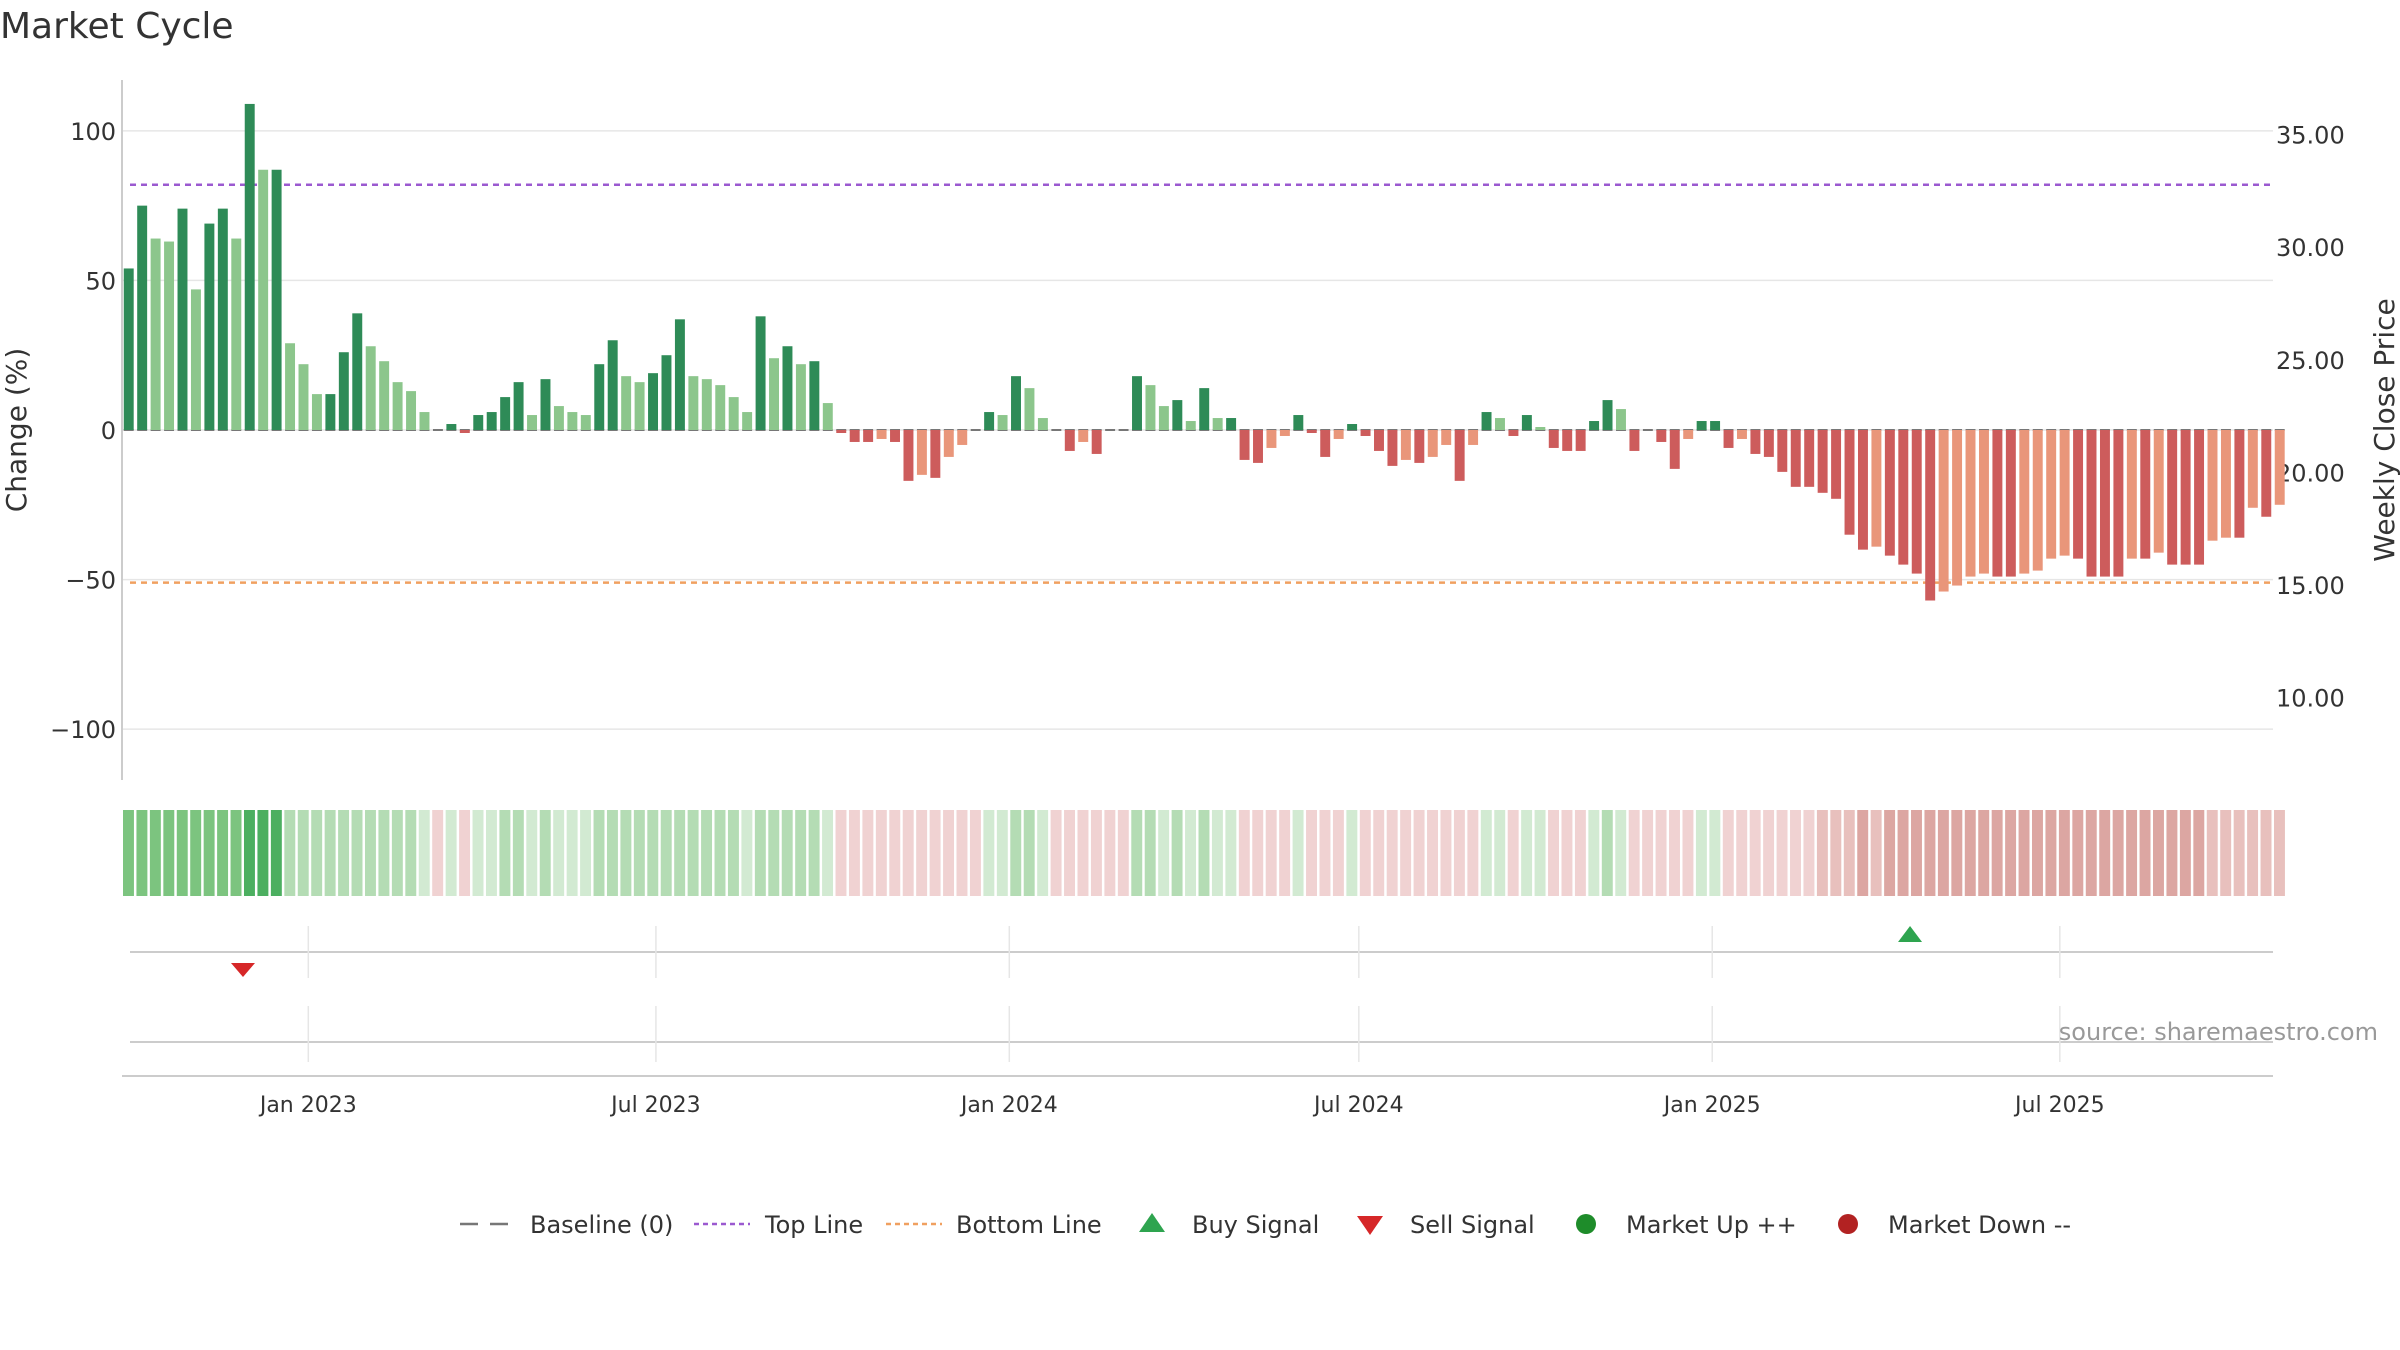 The height and width of the screenshot is (1350, 2400). I want to click on x-tick-label: Jul 2025, so click(2059, 1105).